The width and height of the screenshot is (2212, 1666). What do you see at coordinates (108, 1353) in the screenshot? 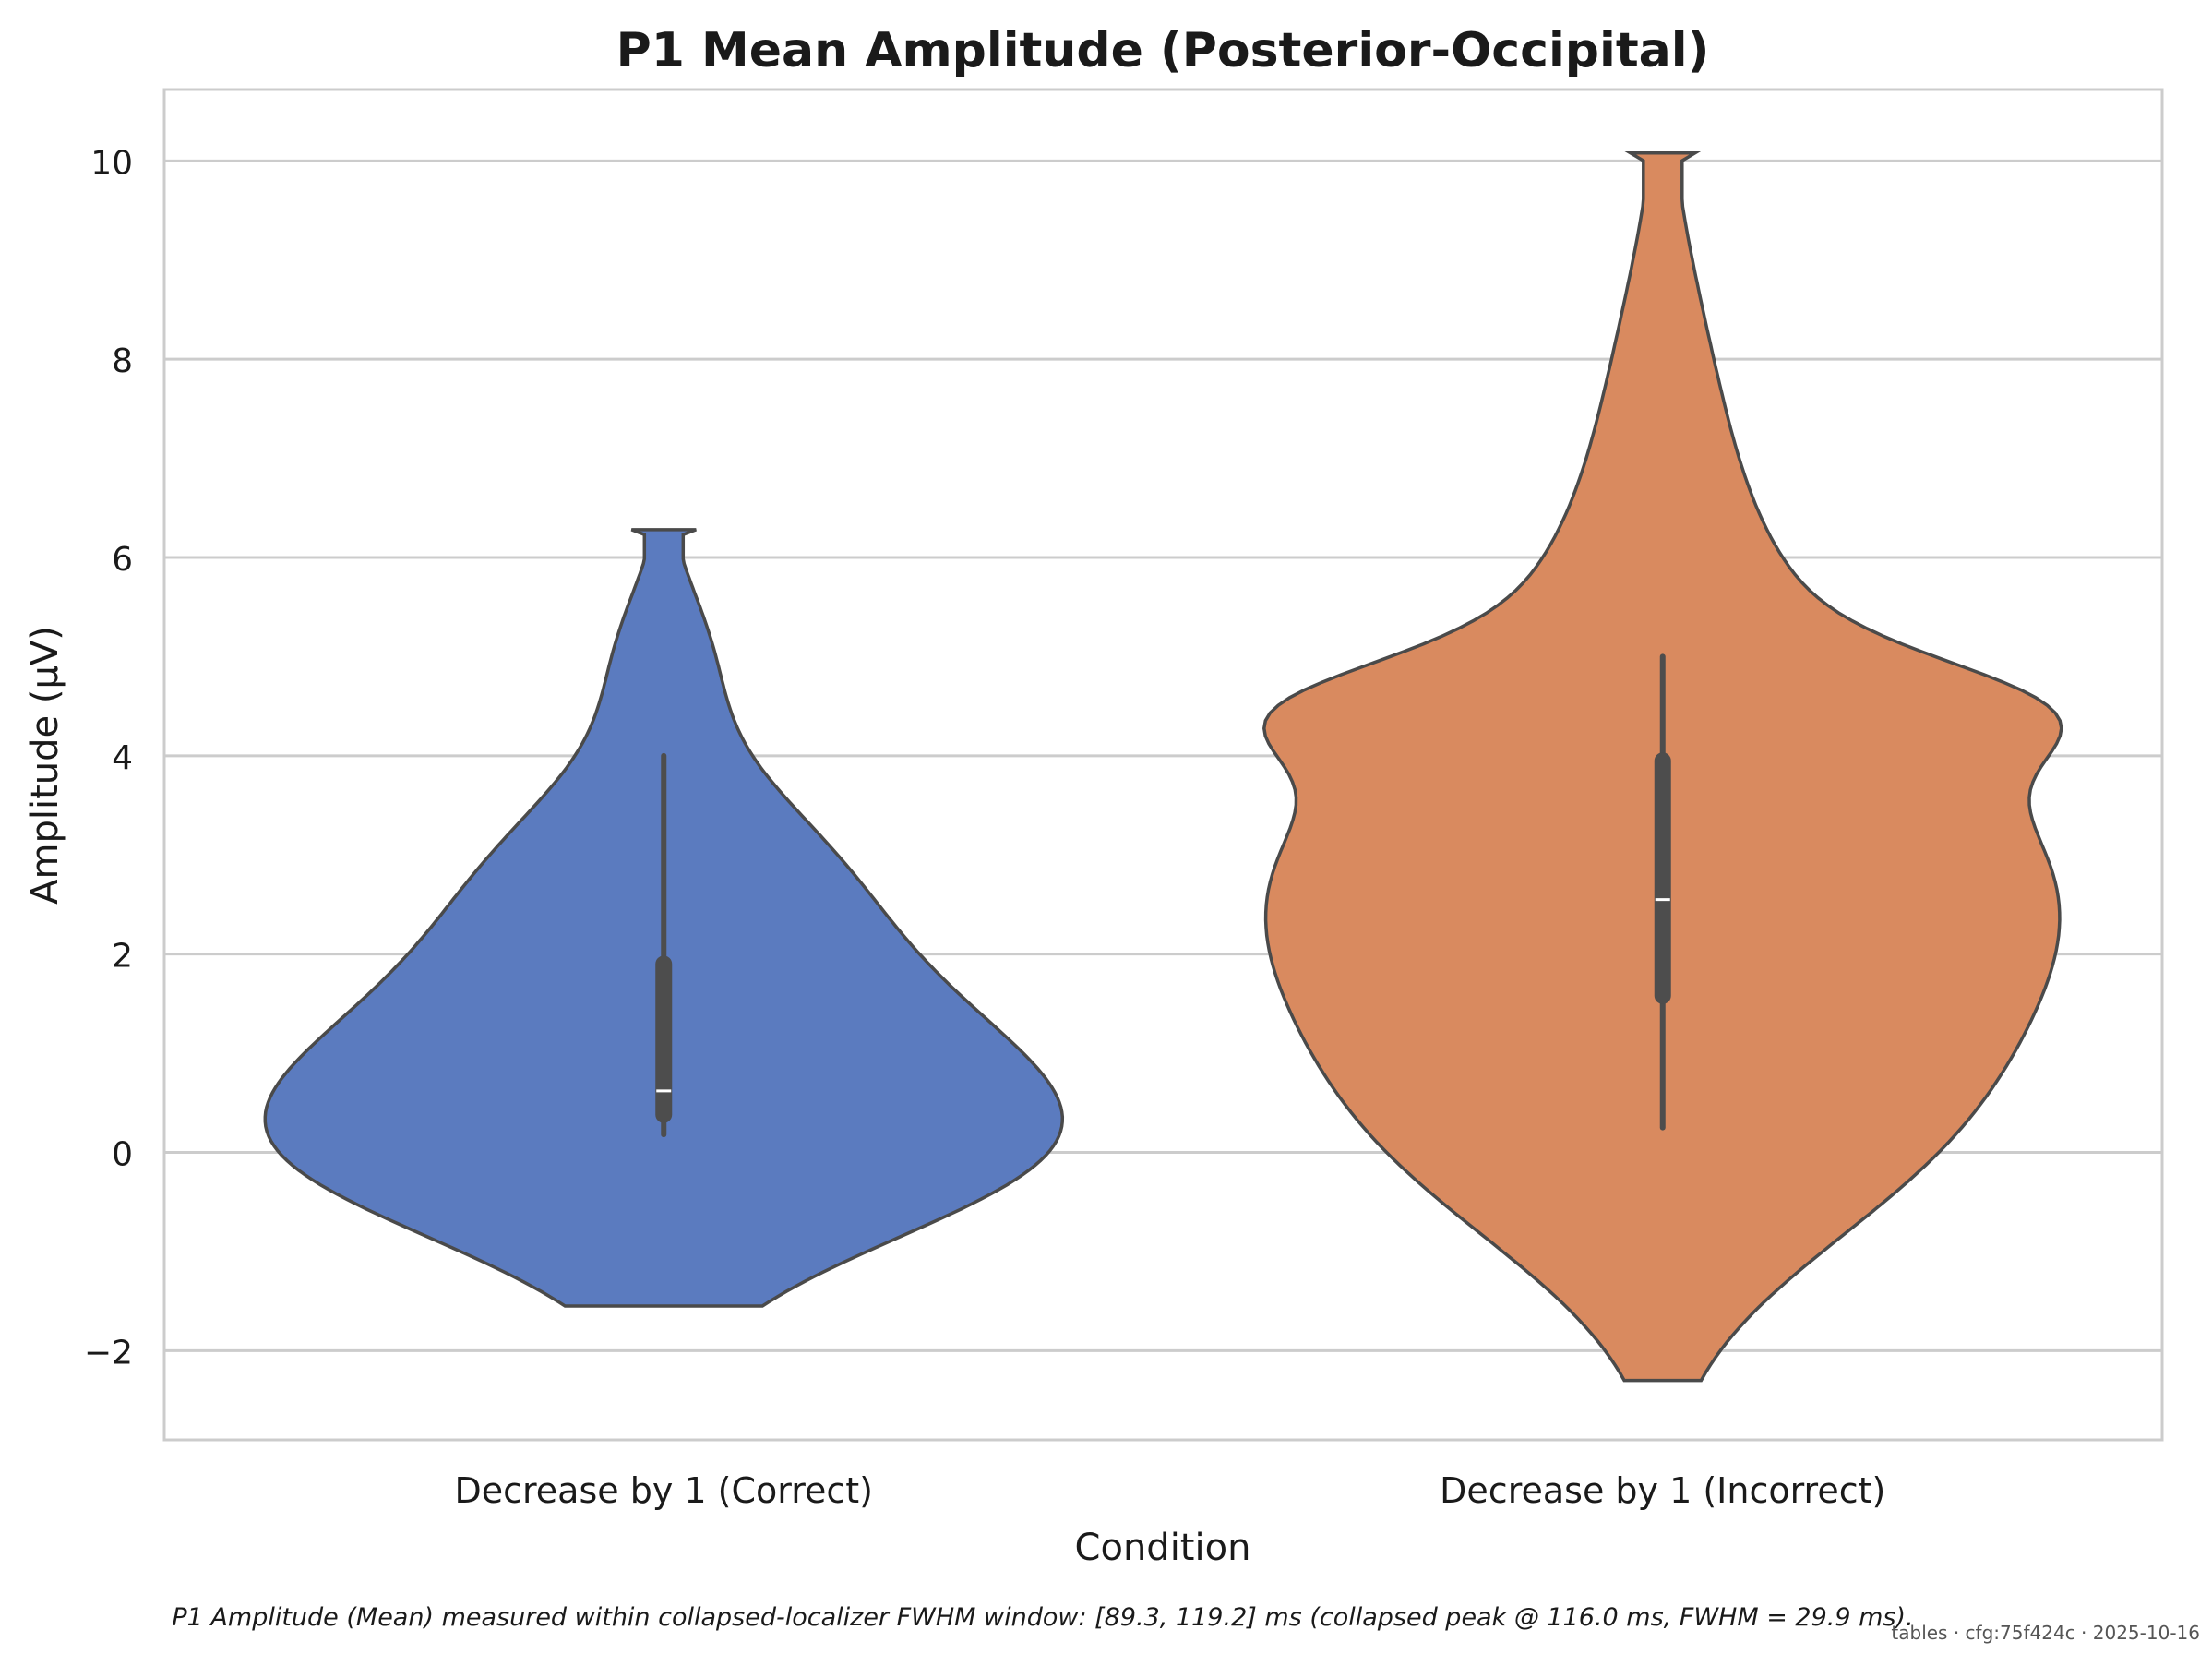
I see `y-tick-label: −2` at bounding box center [108, 1353].